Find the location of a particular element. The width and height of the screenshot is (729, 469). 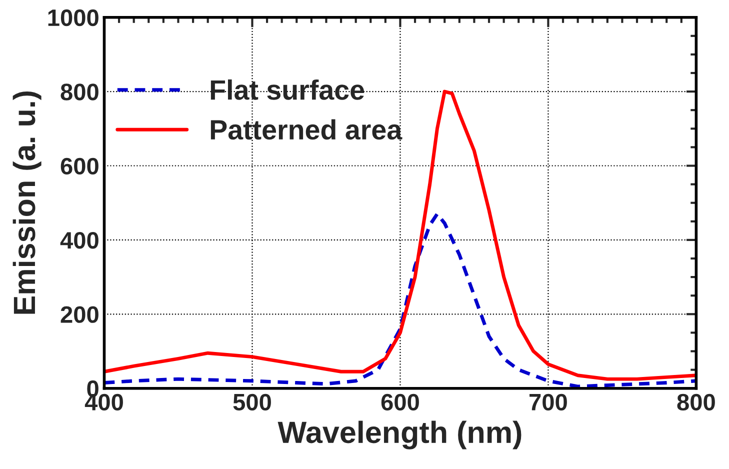

x-tick-label: 600 is located at coordinates (400, 402).